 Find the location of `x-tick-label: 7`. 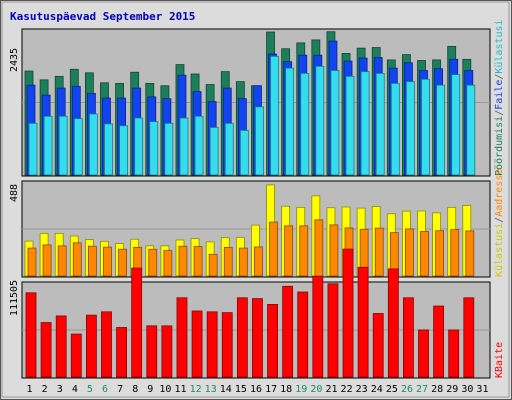

x-tick-label: 7 is located at coordinates (120, 389).